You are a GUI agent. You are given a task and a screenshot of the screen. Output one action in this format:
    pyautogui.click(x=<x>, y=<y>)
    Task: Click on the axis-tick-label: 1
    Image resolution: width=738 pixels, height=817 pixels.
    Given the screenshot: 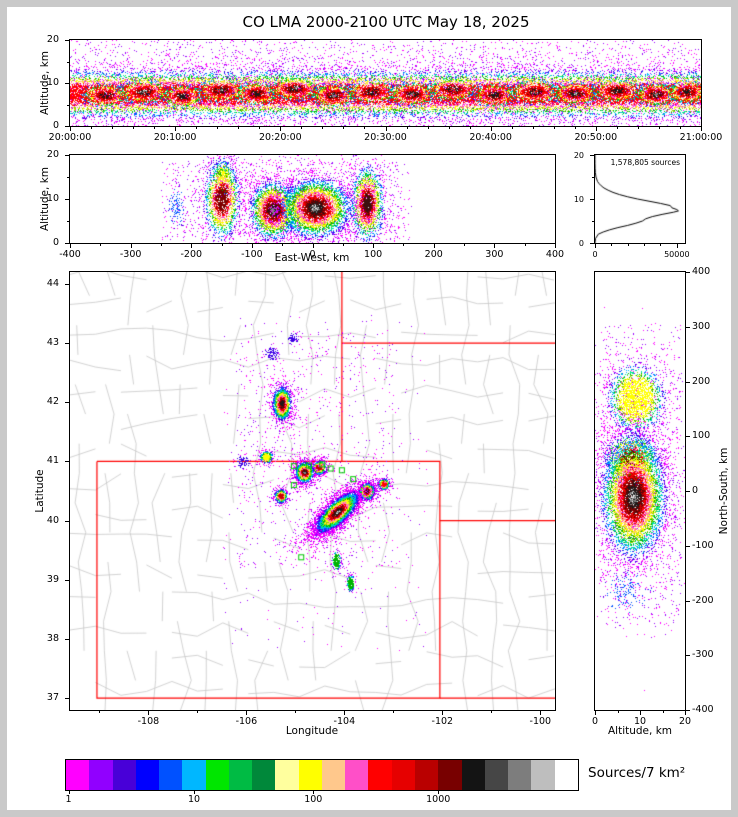 What is the action you would take?
    pyautogui.click(x=68, y=799)
    